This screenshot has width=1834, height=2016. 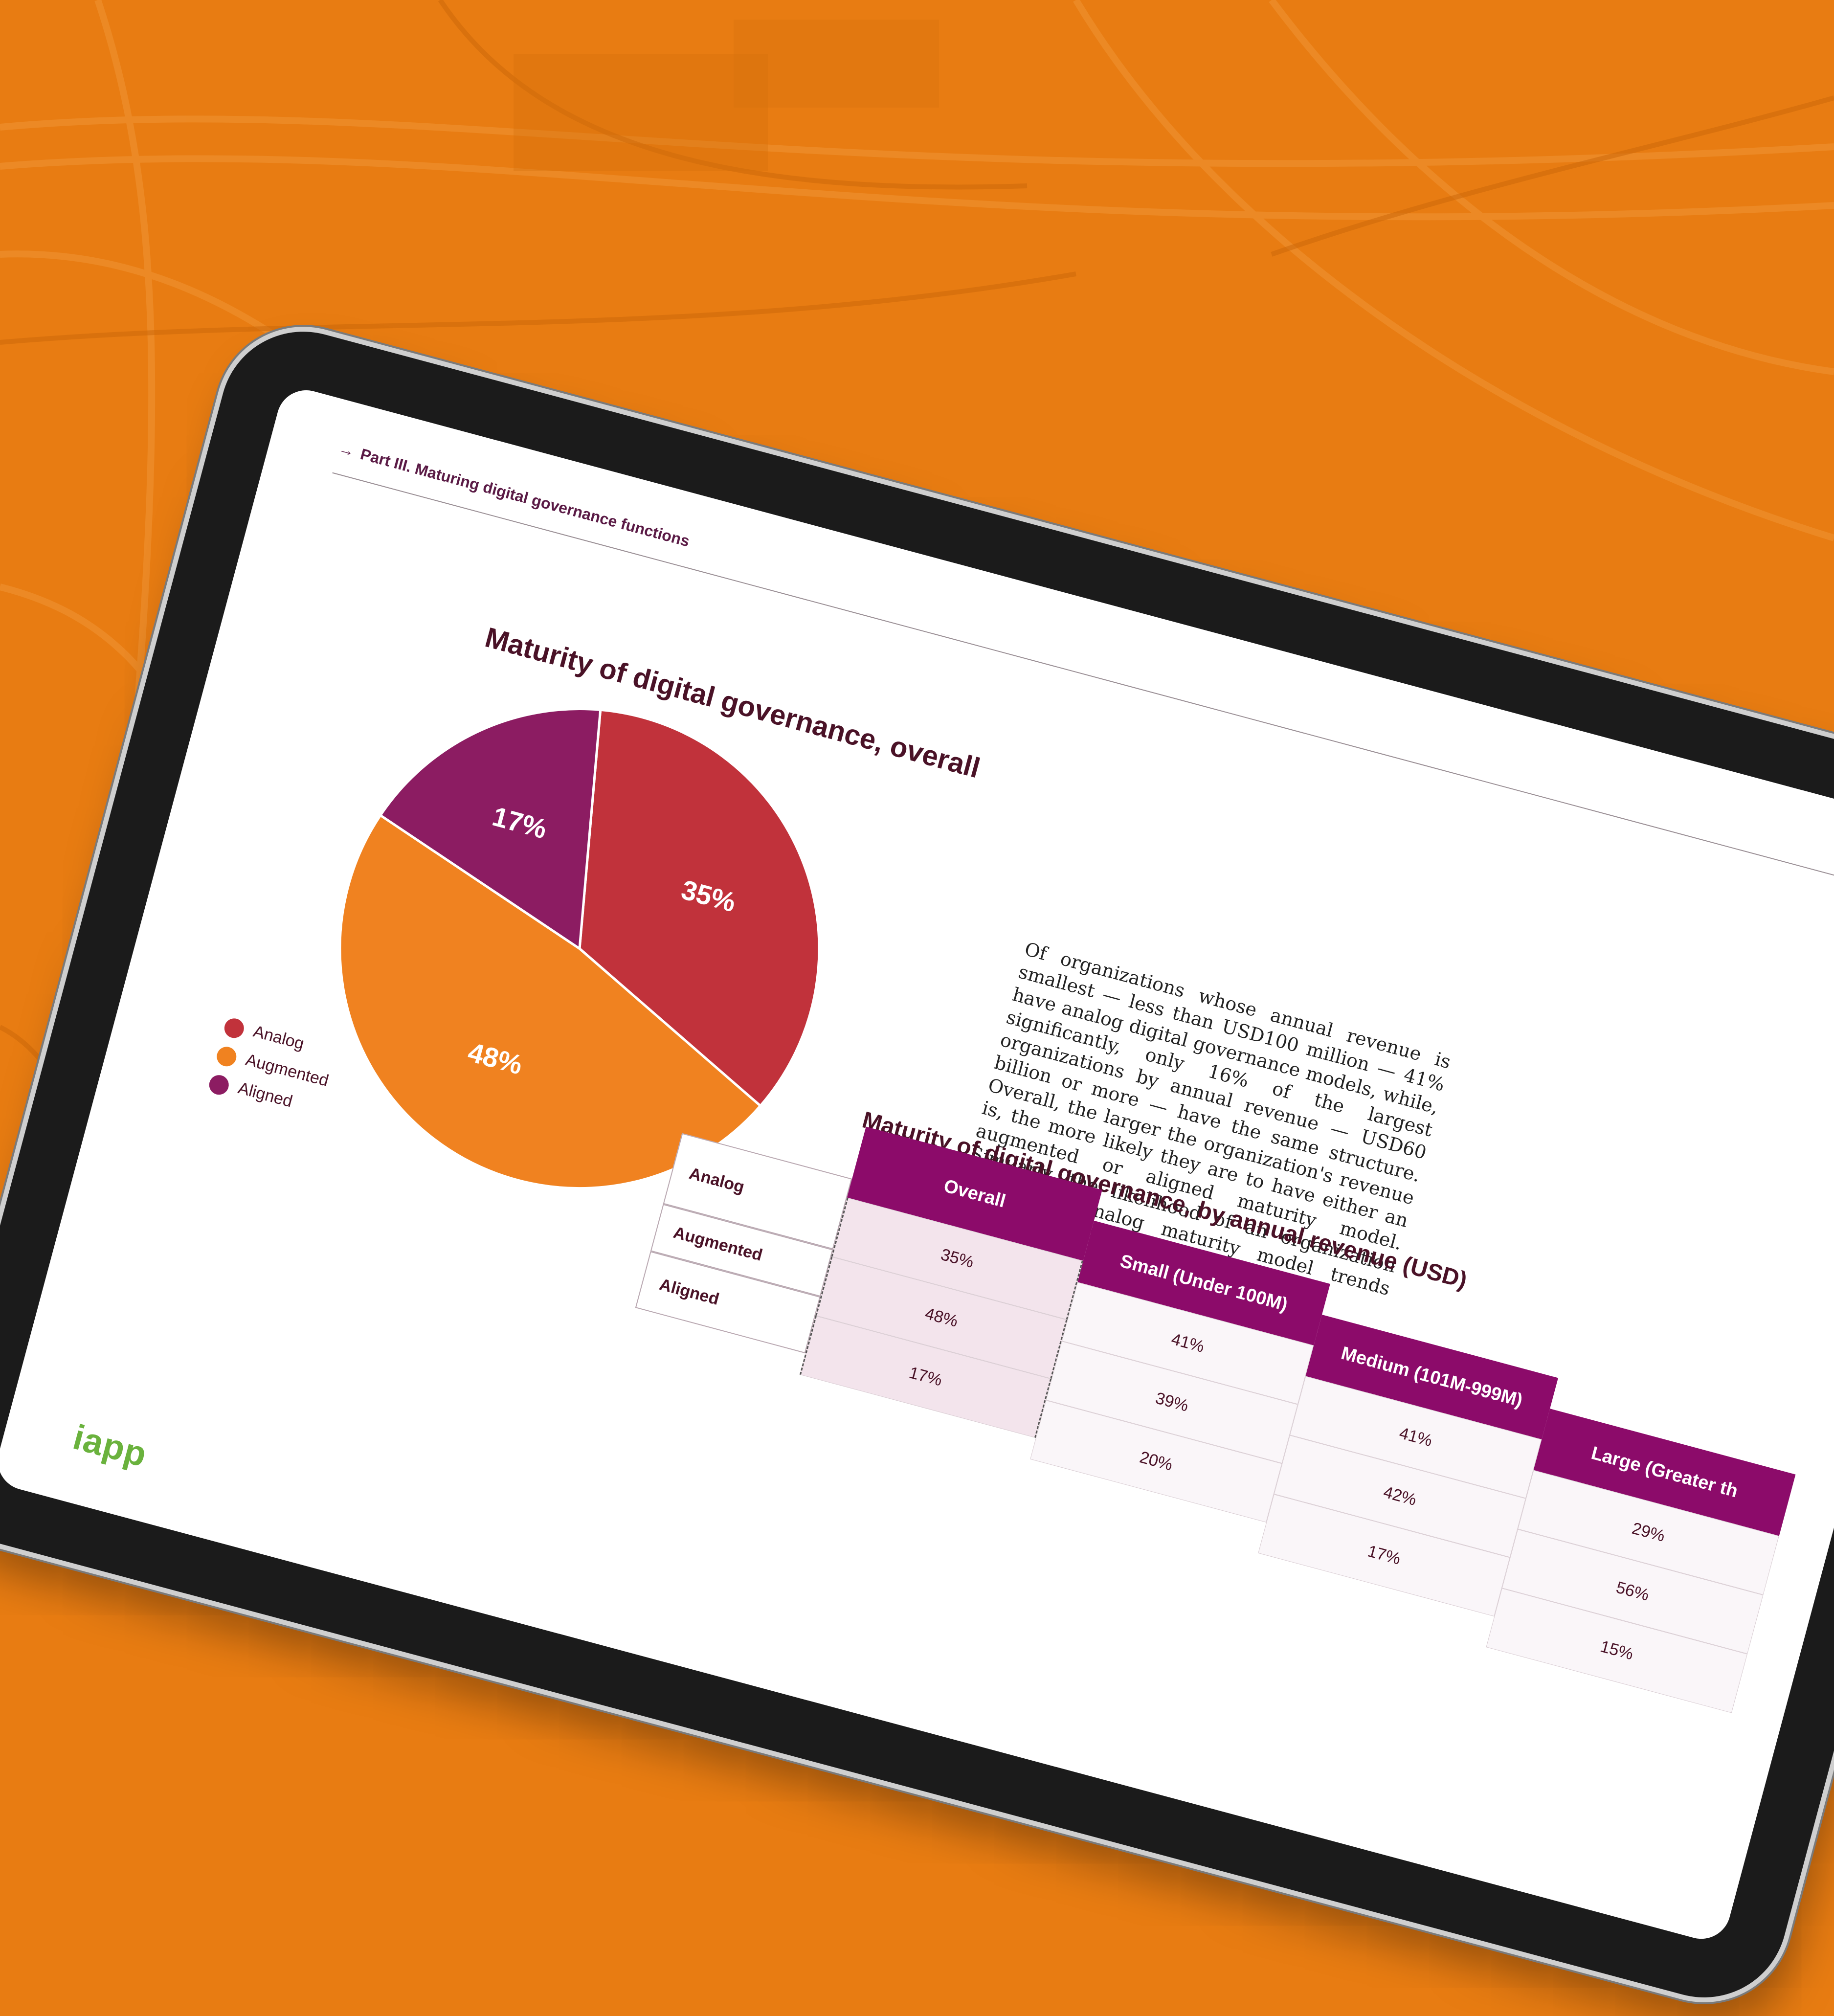 I want to click on pie-slice-analog, so click(x=699, y=908).